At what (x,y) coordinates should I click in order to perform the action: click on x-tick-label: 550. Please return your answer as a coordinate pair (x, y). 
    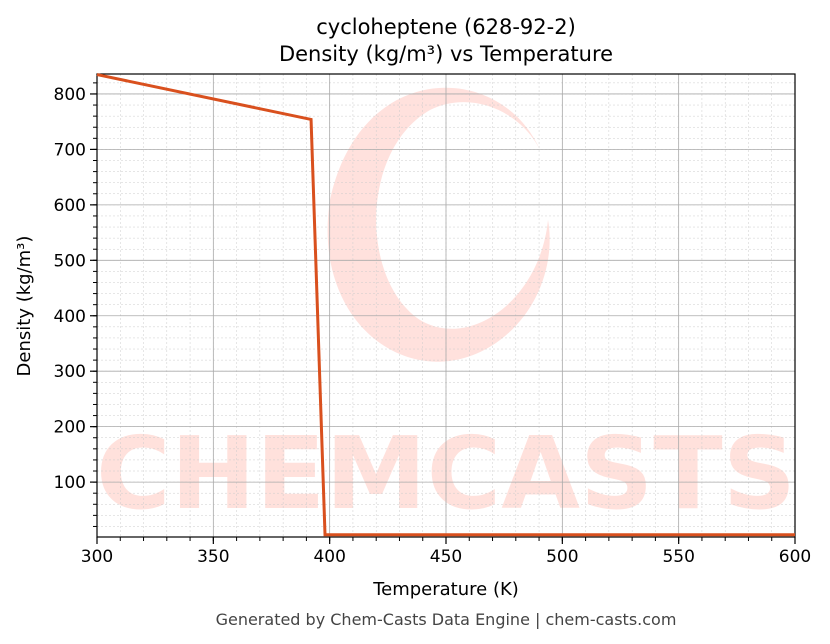
    Looking at the image, I should click on (678, 557).